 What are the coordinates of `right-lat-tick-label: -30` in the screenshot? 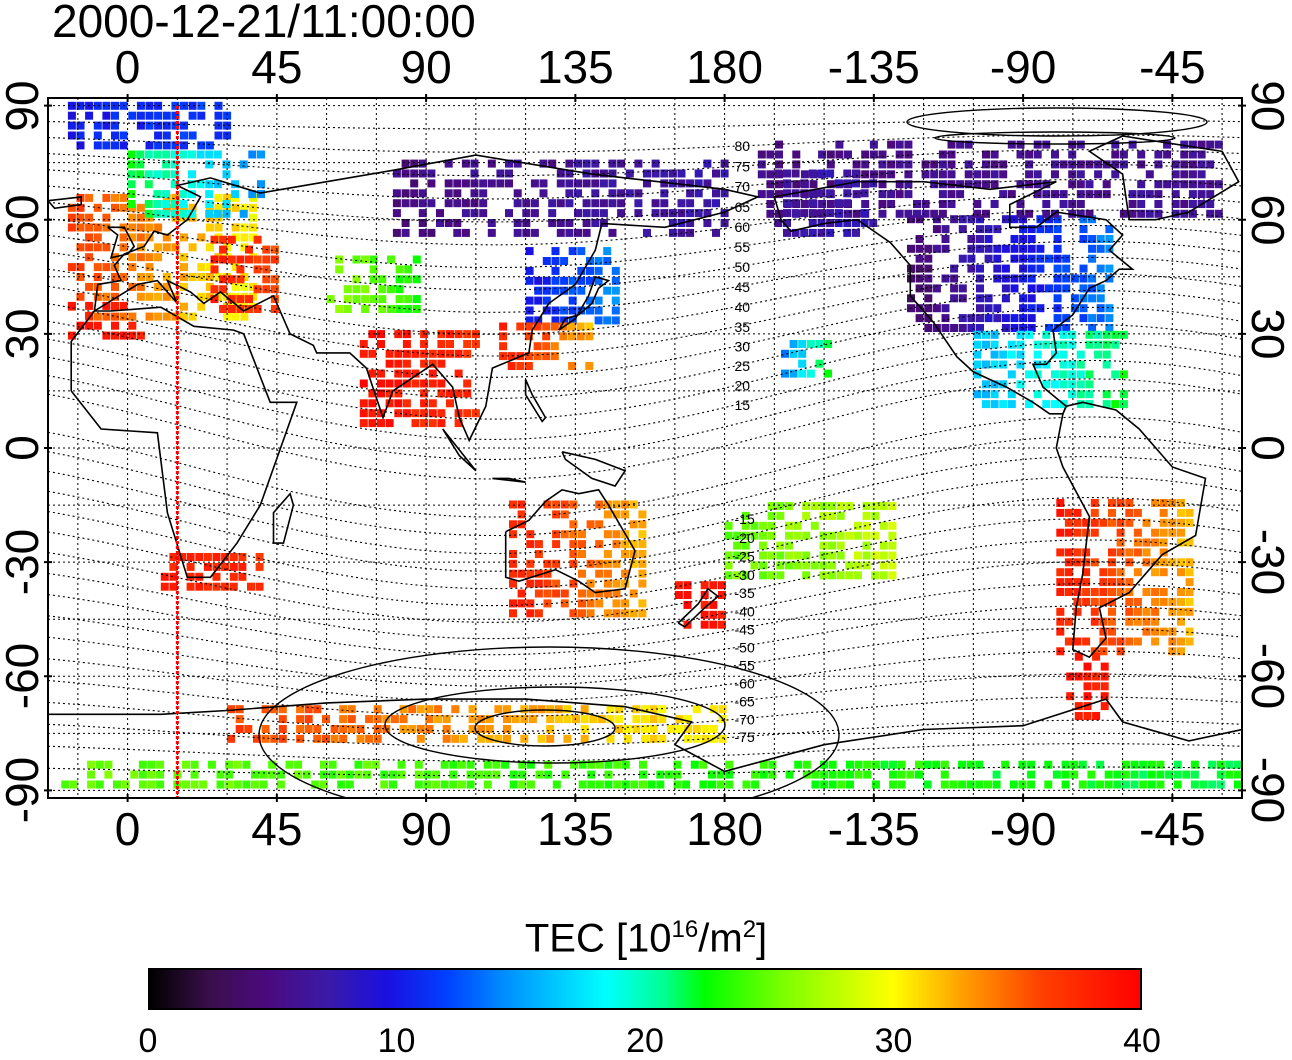 It's located at (1267, 562).